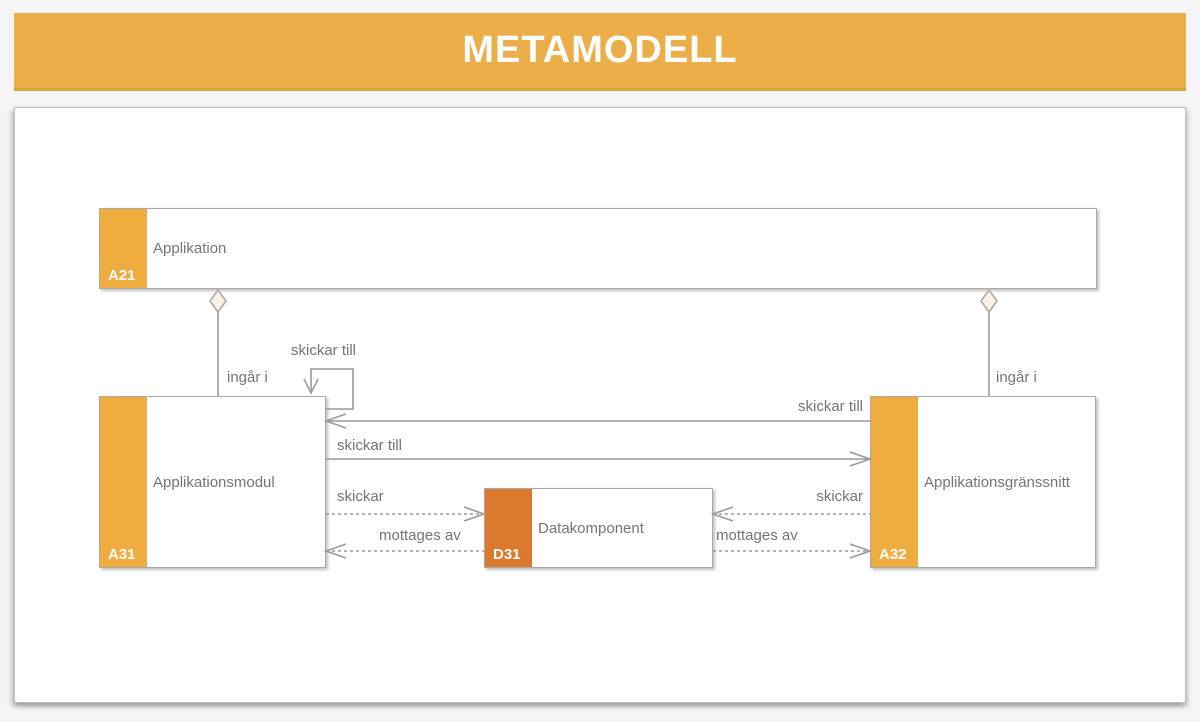 The height and width of the screenshot is (722, 1200). What do you see at coordinates (508, 528) in the screenshot?
I see `node-datakomponent-tab: D31` at bounding box center [508, 528].